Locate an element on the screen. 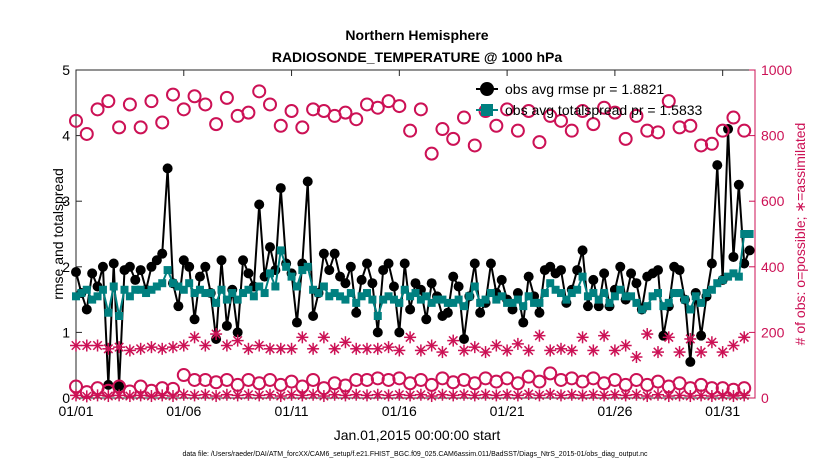 Image resolution: width=830 pixels, height=470 pixels. legend-rmse-marker is located at coordinates (487, 89).